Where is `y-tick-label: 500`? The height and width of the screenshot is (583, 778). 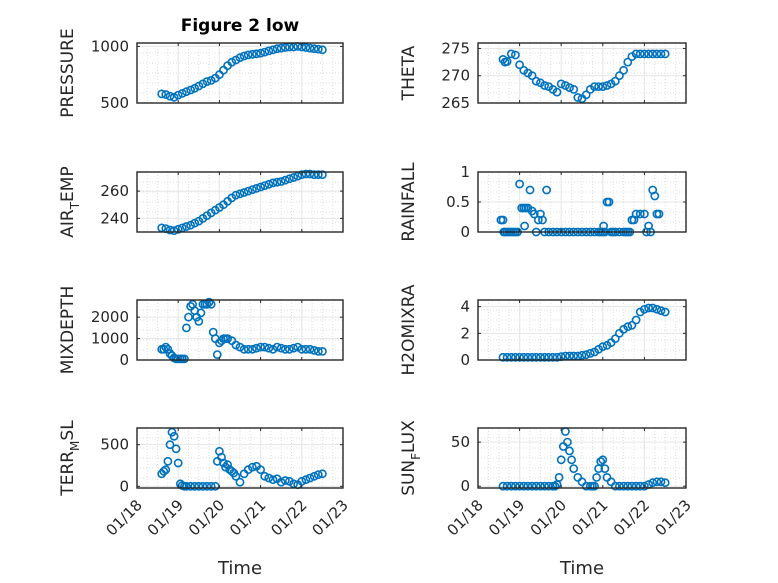
y-tick-label: 500 is located at coordinates (114, 103).